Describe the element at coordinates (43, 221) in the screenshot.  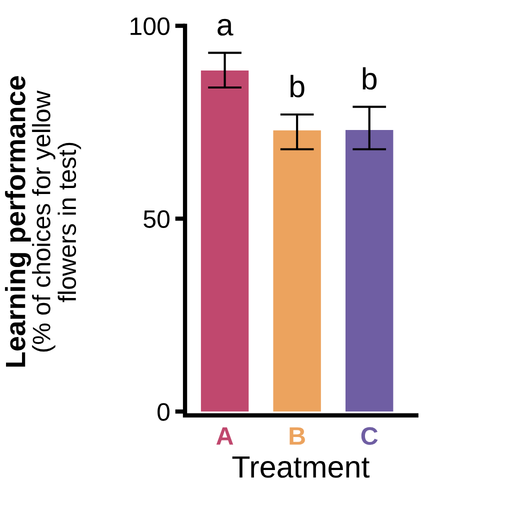
I see `y-axis-title: Learning performance (% of choices for yellow flowers in test)` at that location.